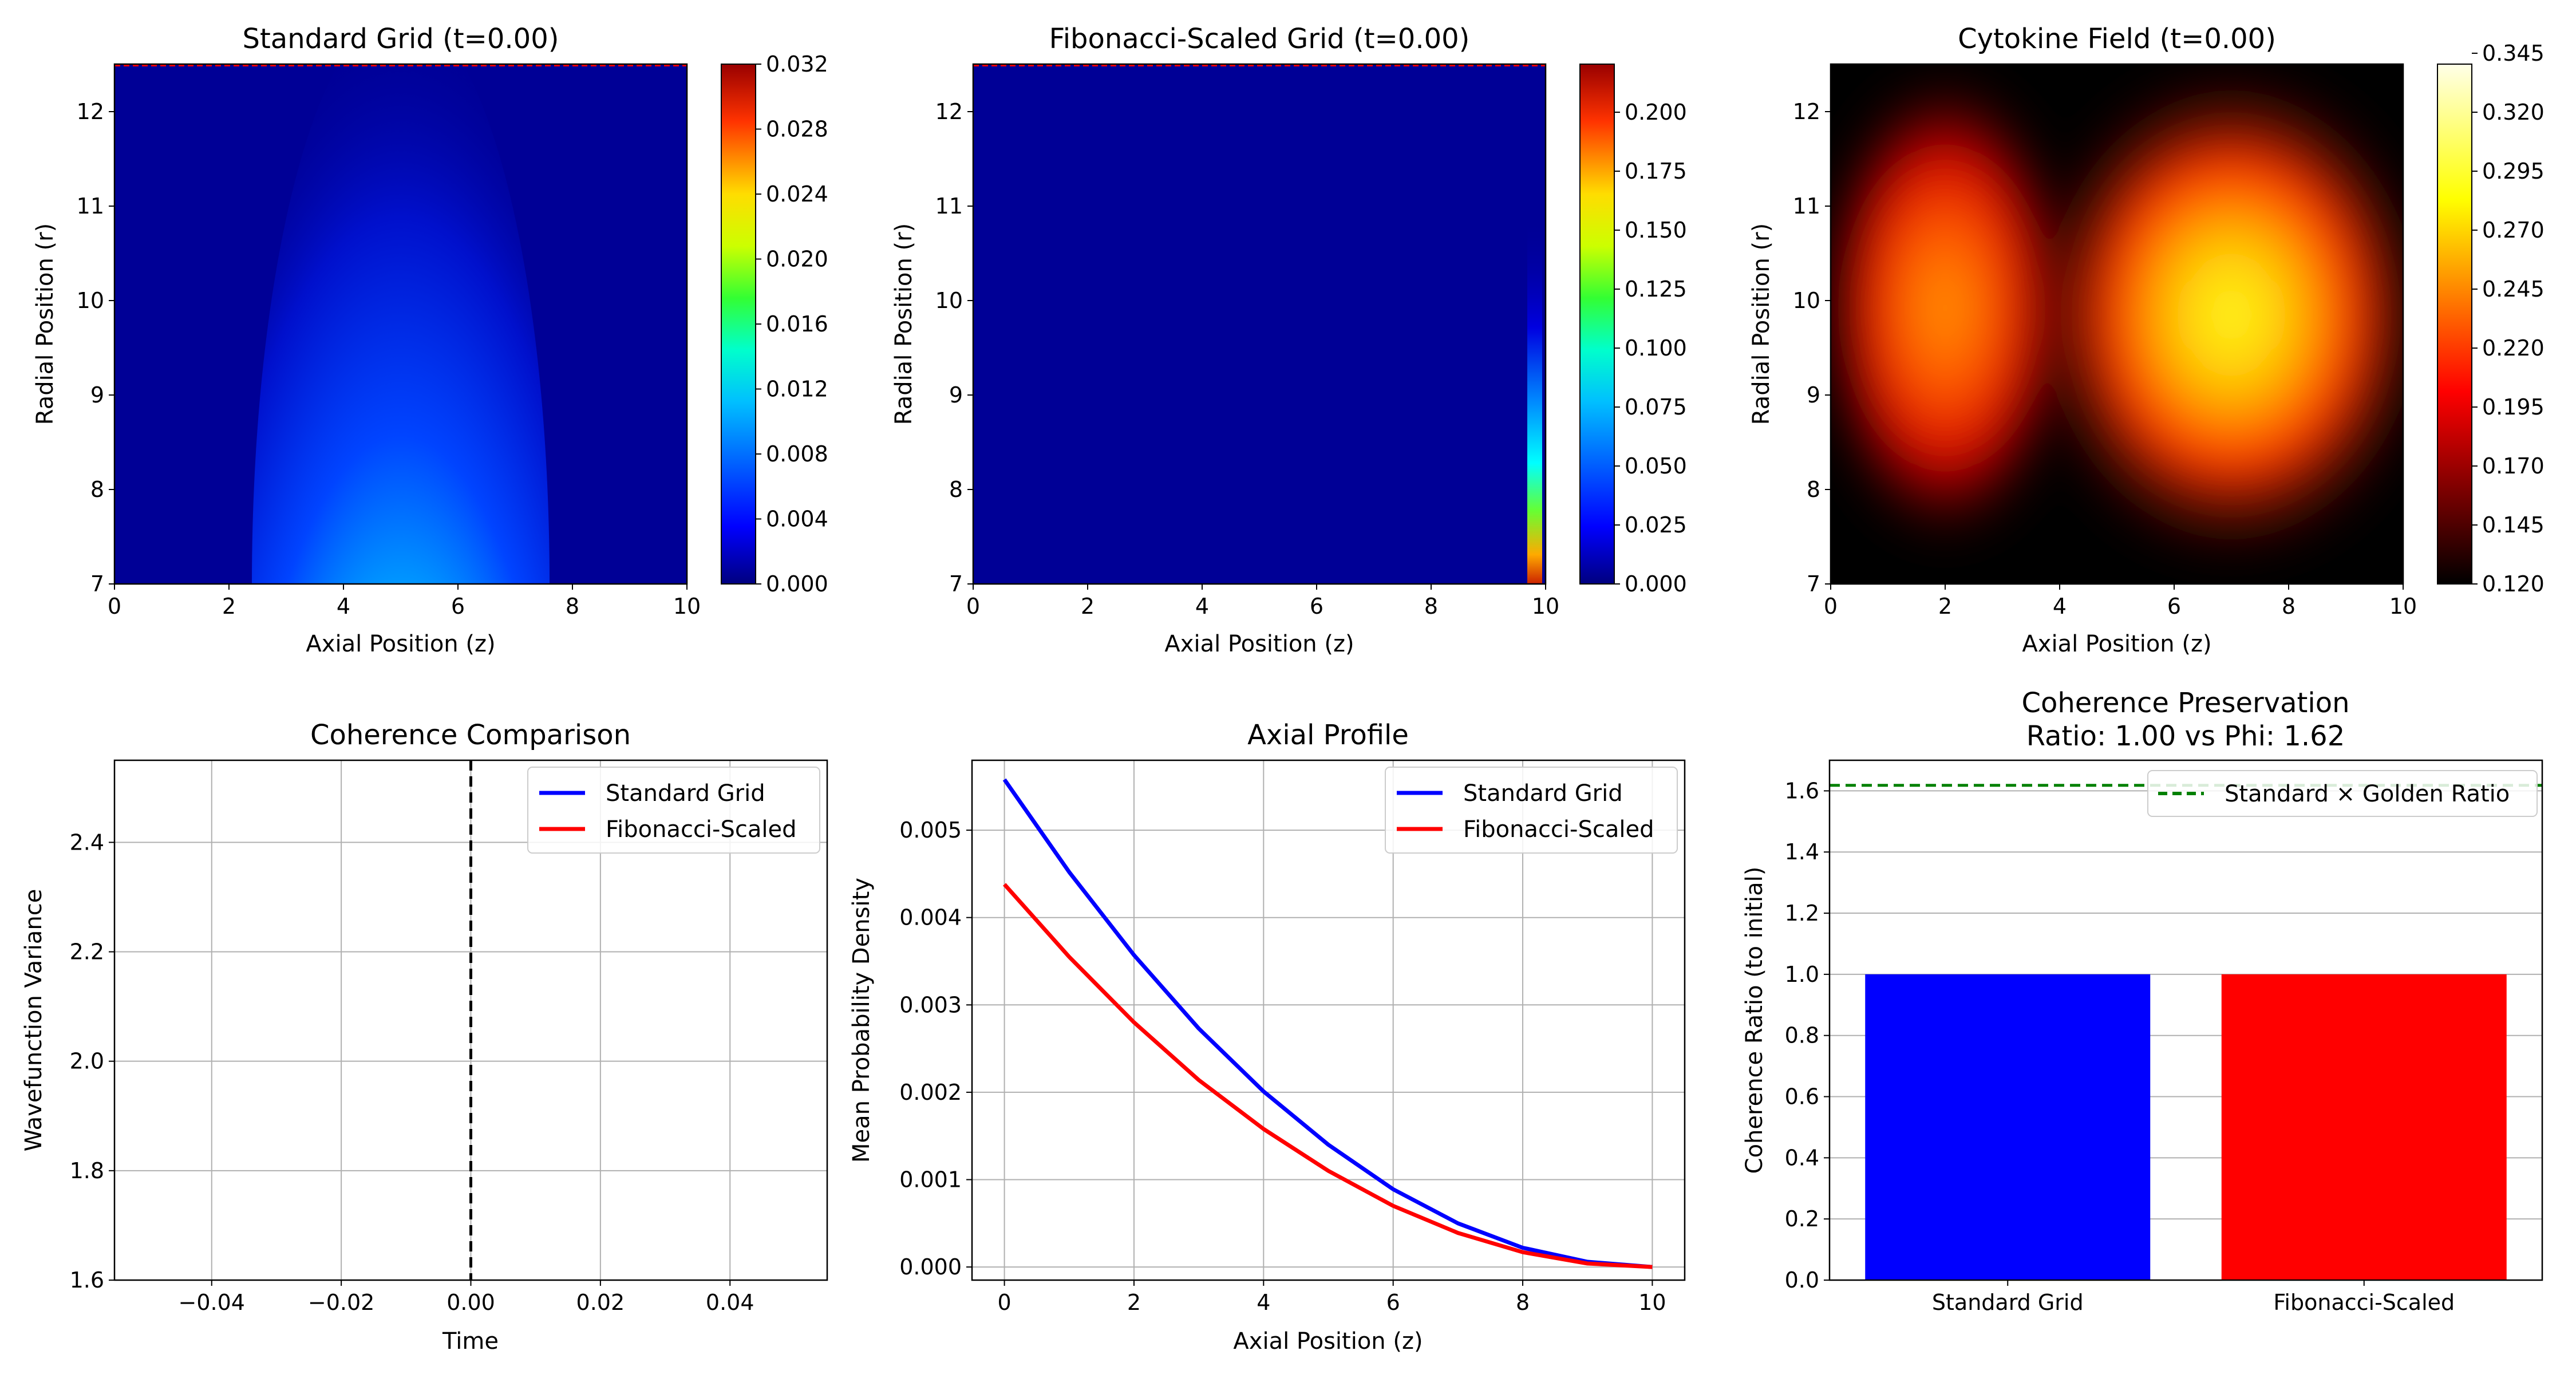  I want to click on cytokine-blob-left, so click(1954, 308).